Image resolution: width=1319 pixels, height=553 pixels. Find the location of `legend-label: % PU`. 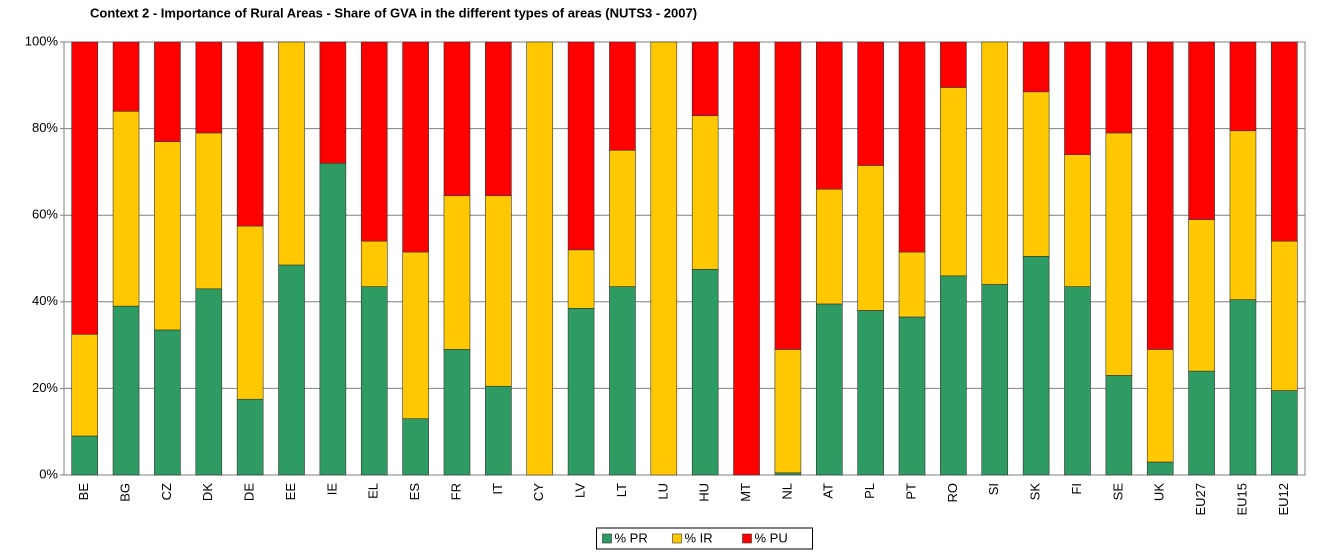

legend-label: % PU is located at coordinates (771, 537).